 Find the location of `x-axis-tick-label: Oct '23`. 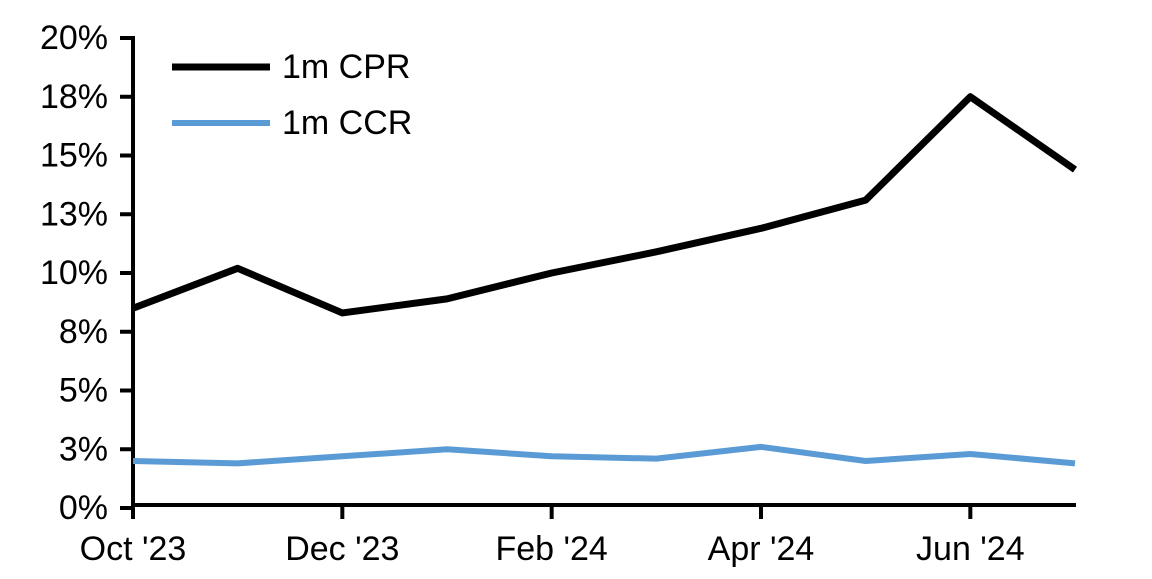

x-axis-tick-label: Oct '23 is located at coordinates (133, 549).